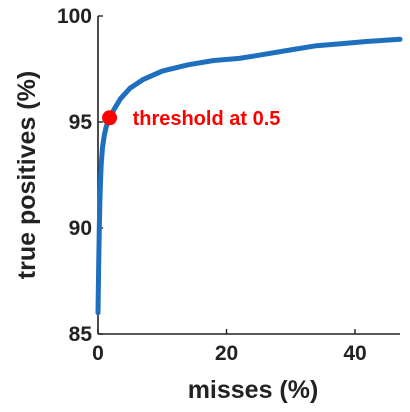  I want to click on x-tick-label: 20, so click(226, 353).